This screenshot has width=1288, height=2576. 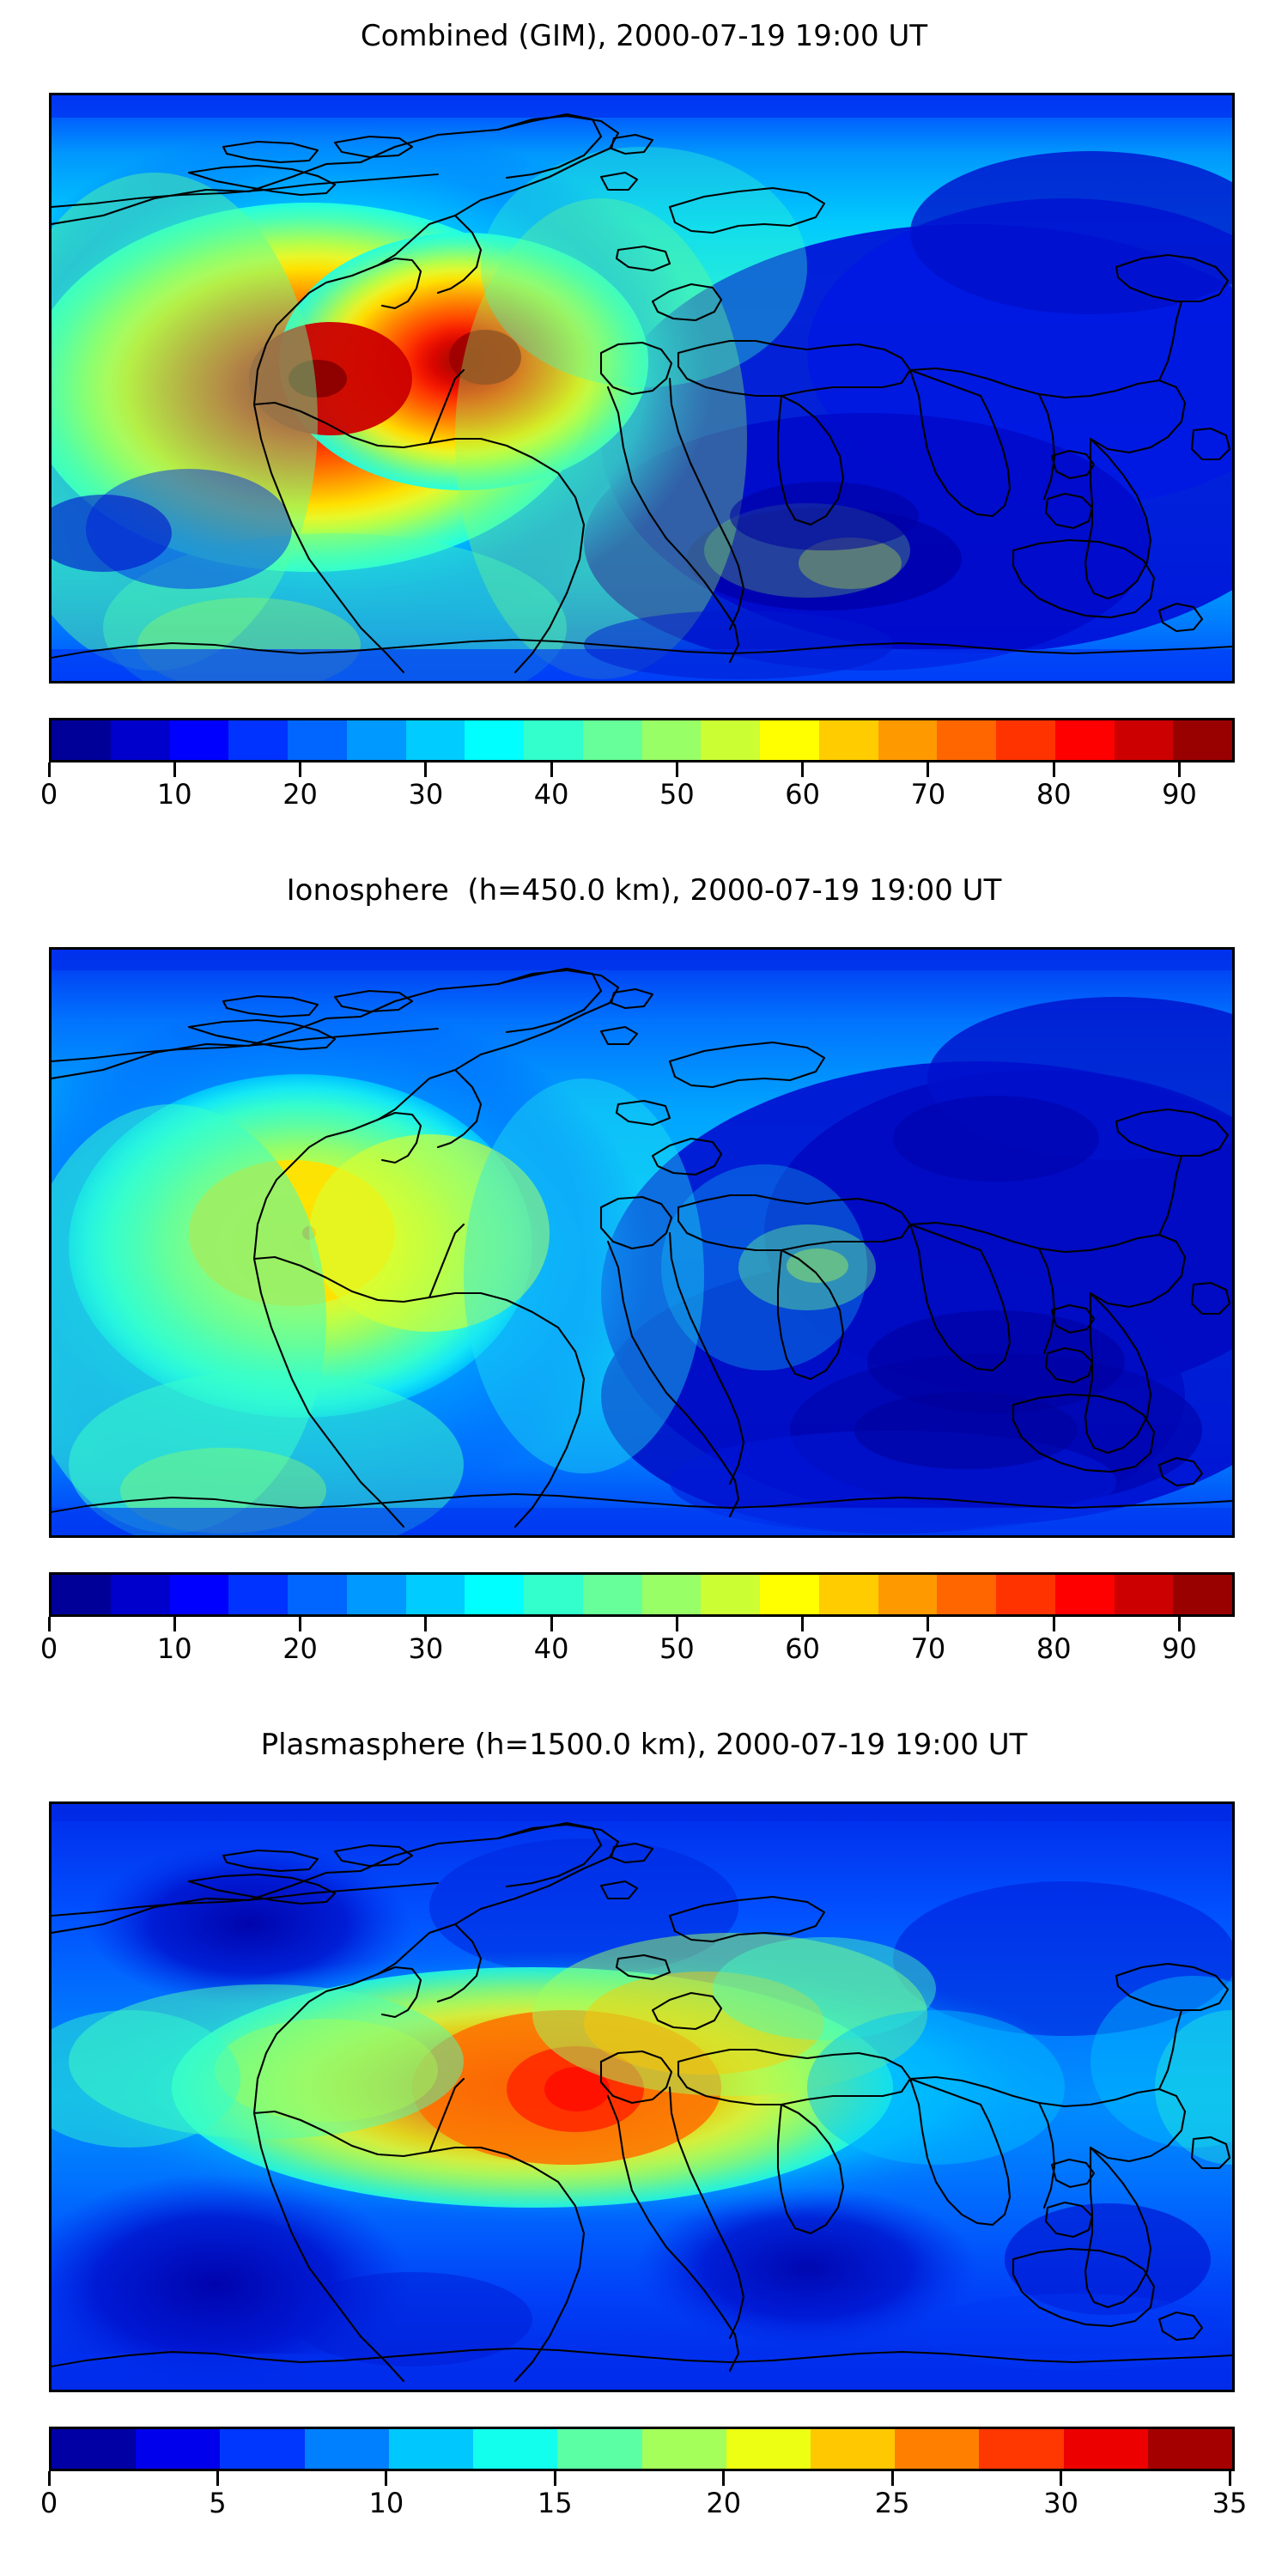 I want to click on colorbar-tick-label: 5, so click(x=218, y=2503).